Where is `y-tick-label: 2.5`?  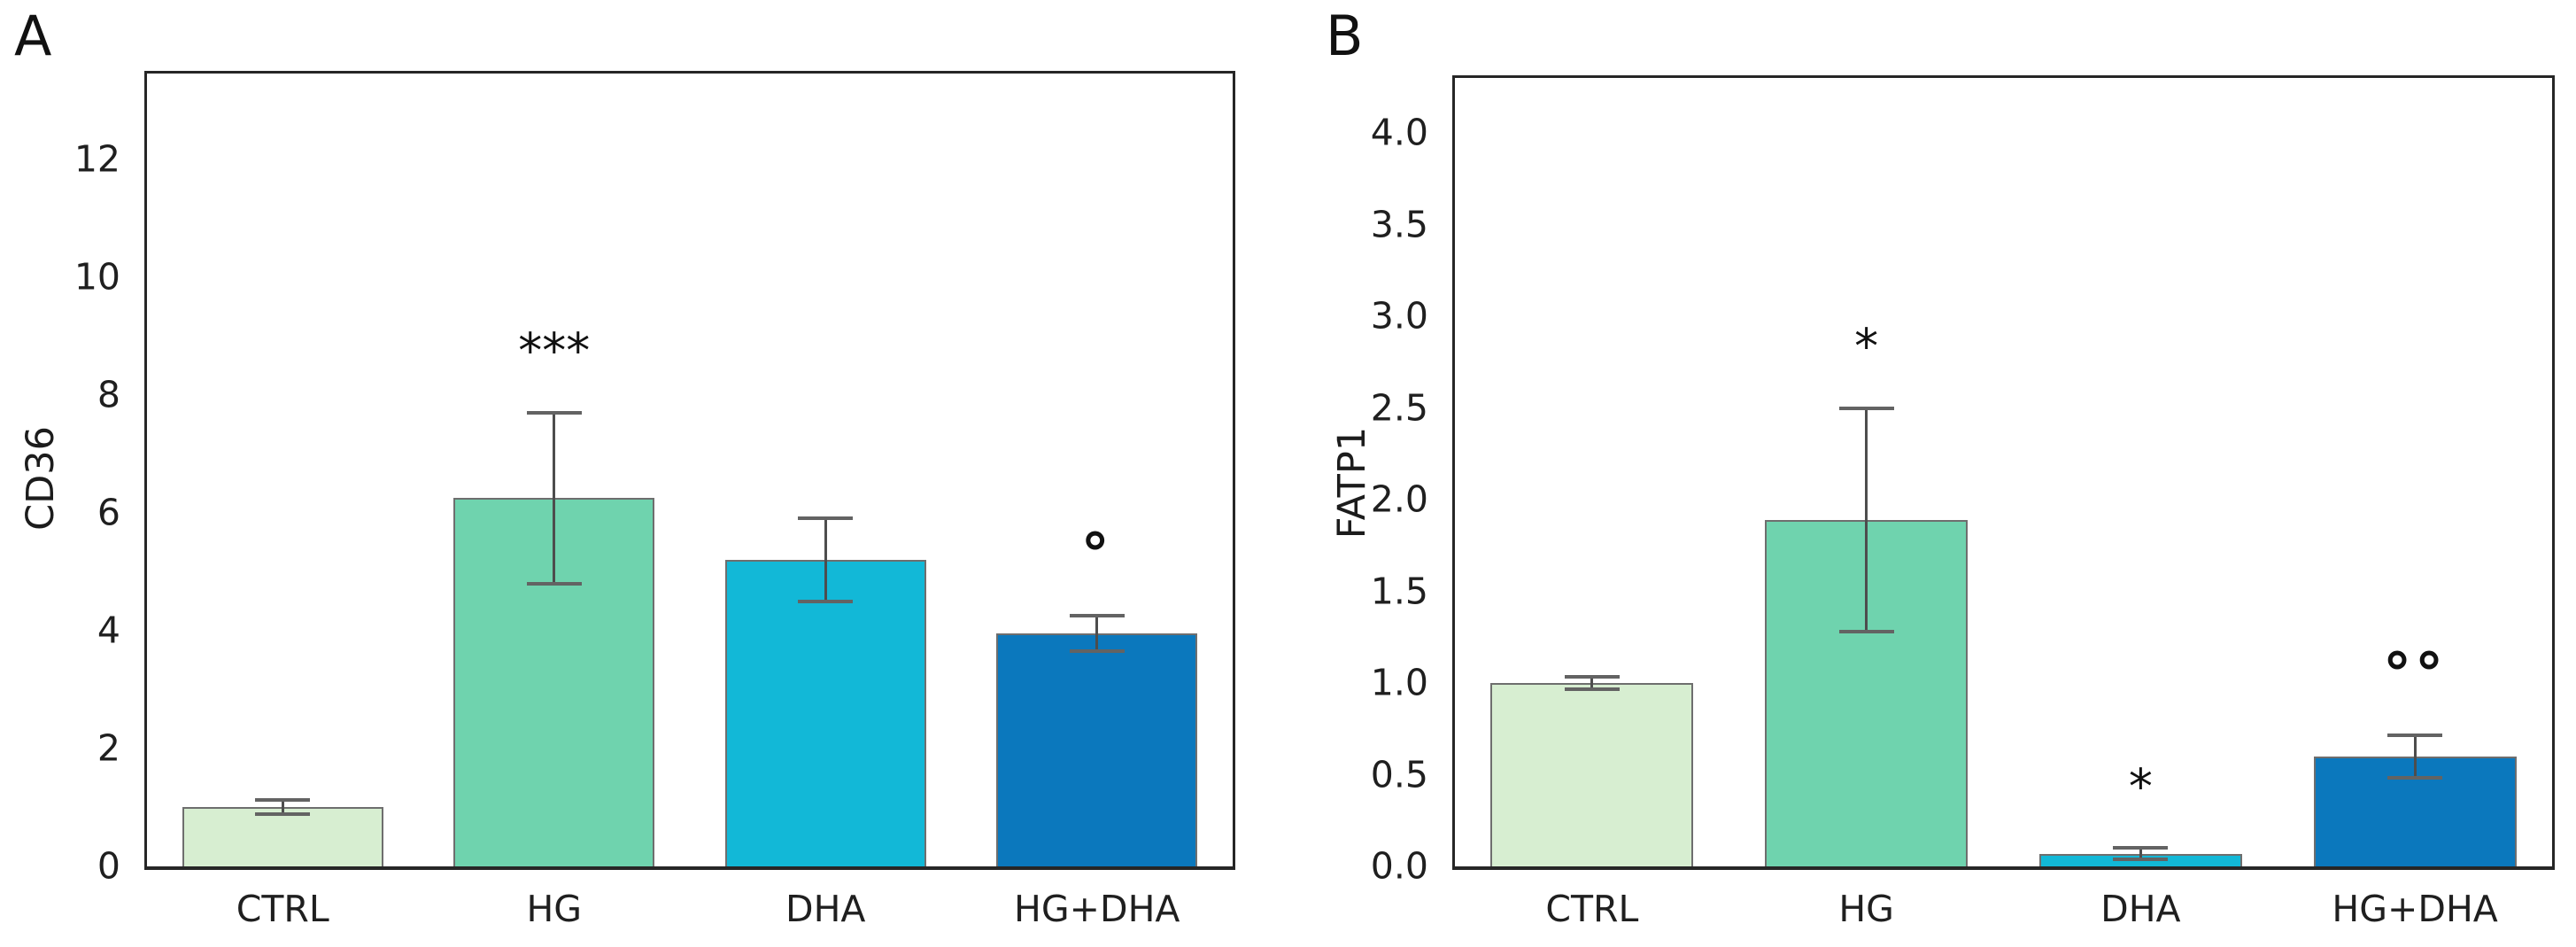
y-tick-label: 2.5 is located at coordinates (1399, 408).